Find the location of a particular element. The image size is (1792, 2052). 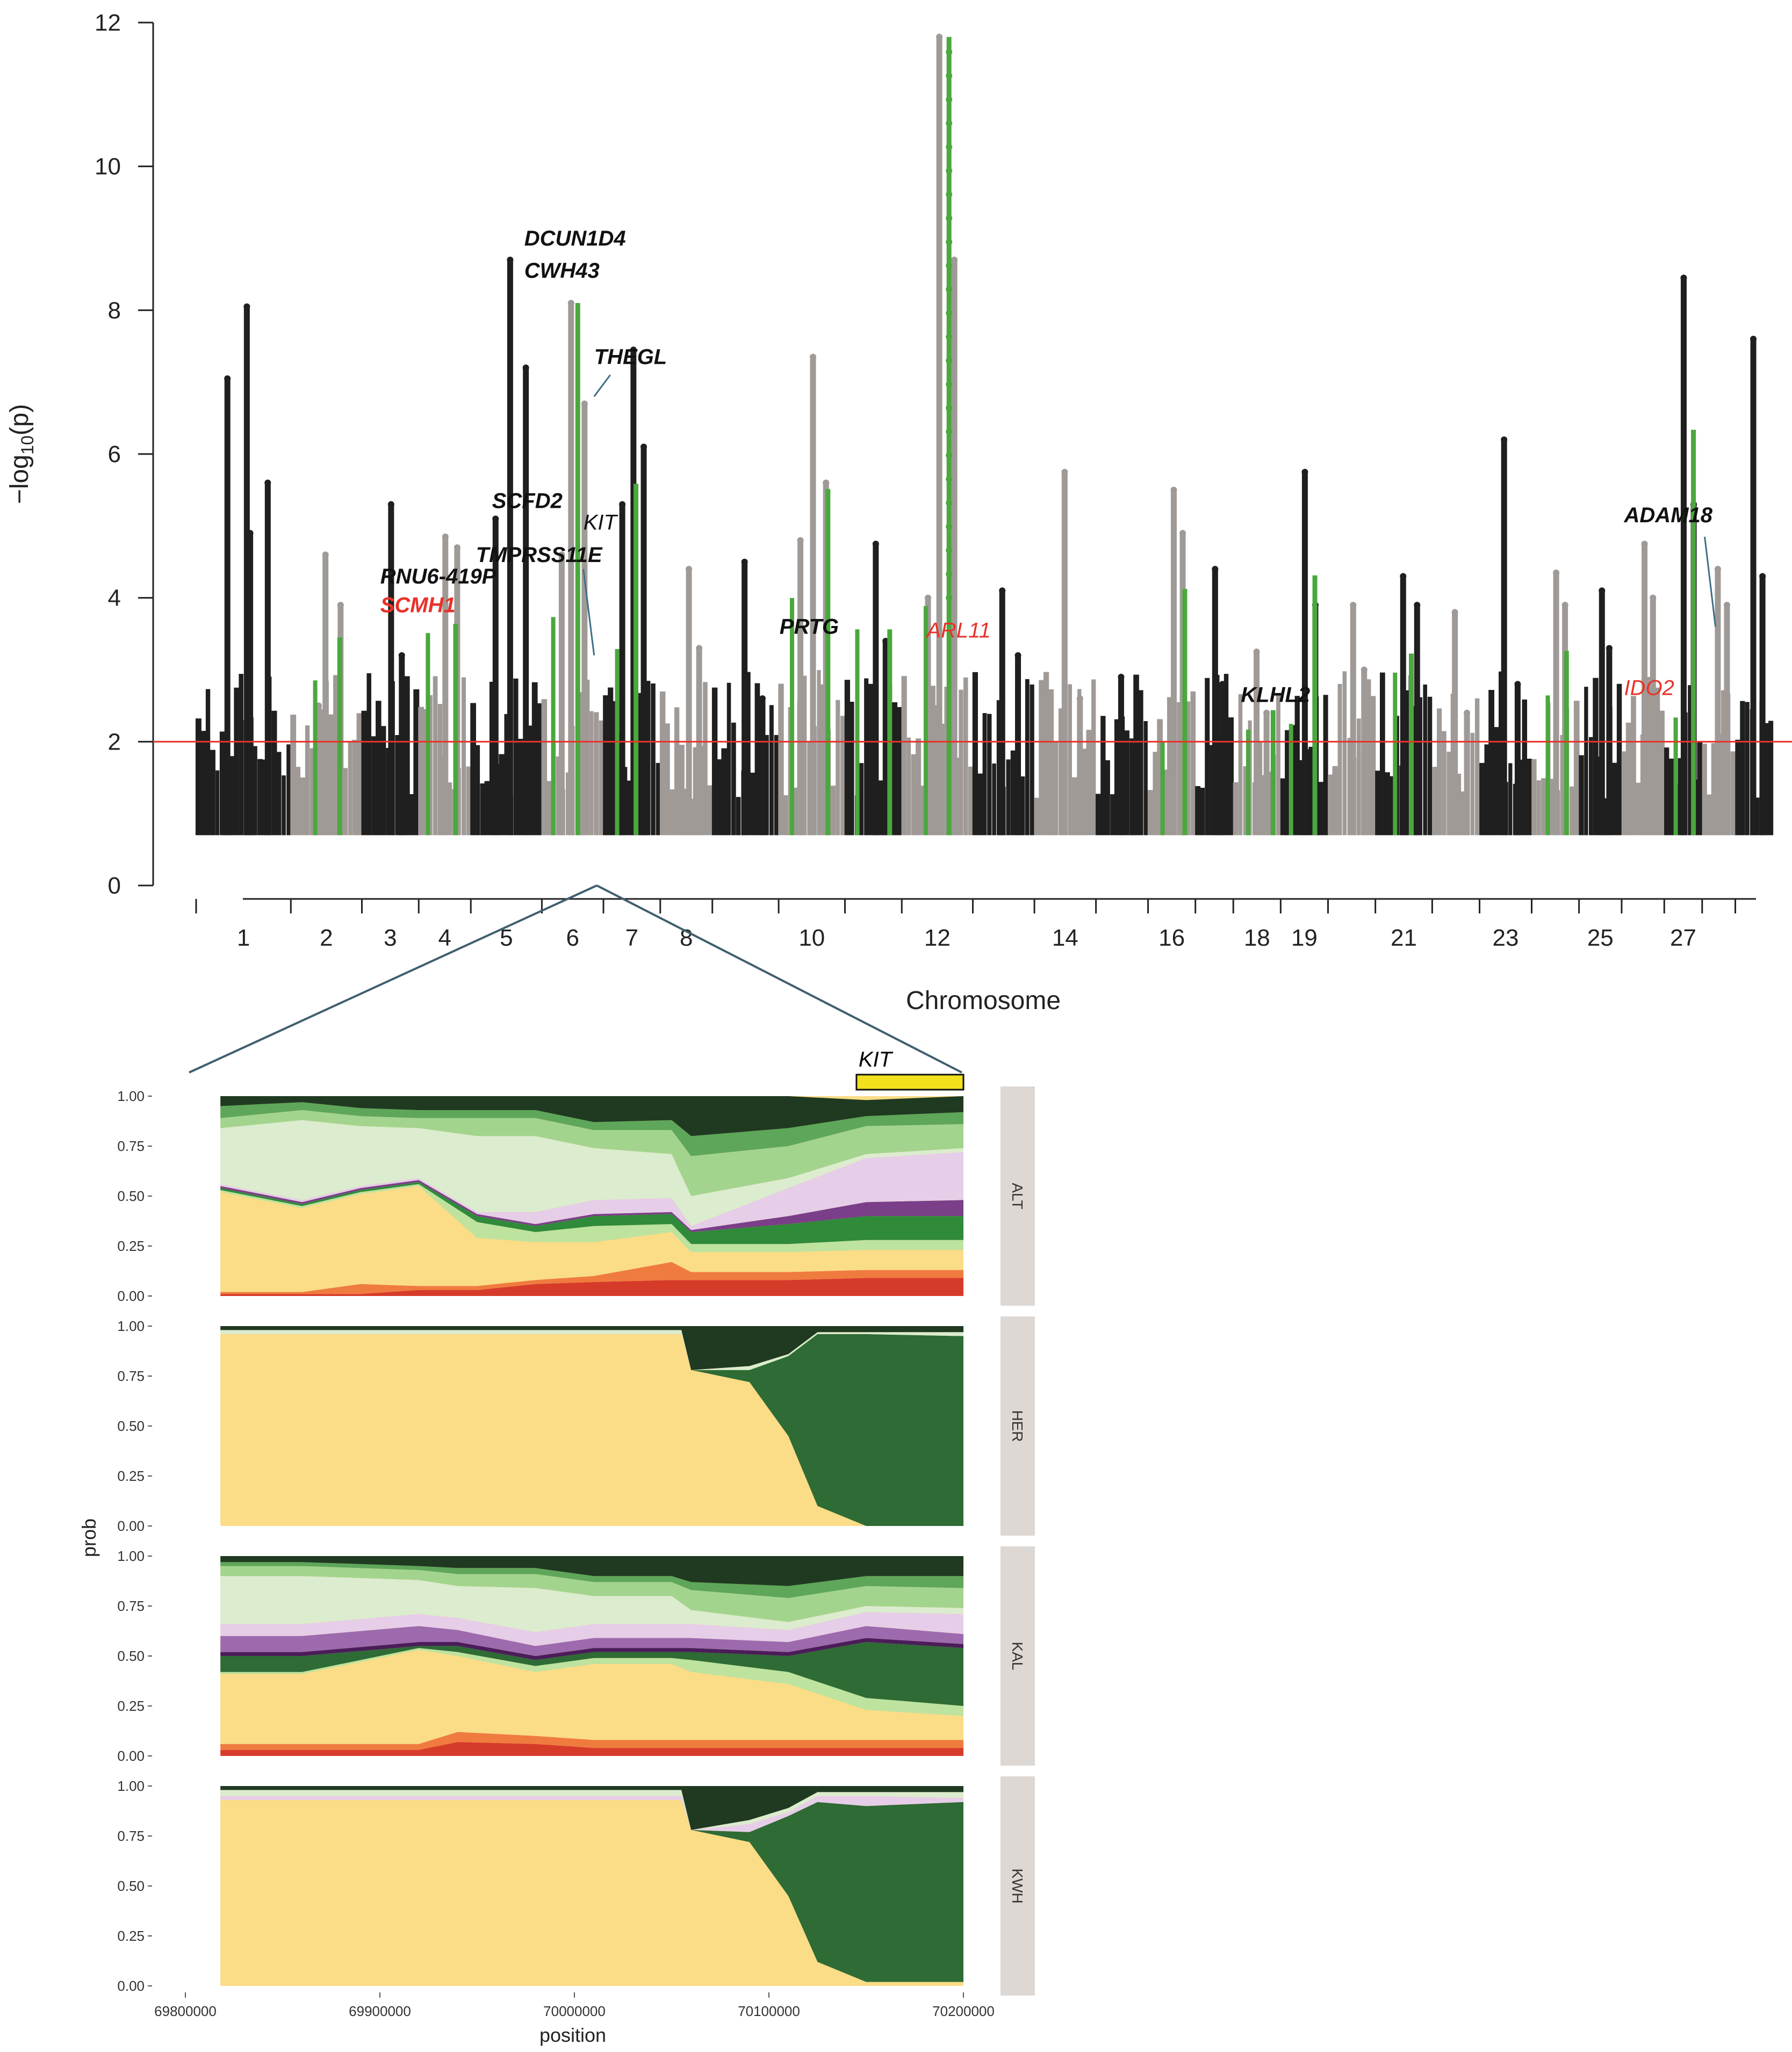

chromosome-14-points is located at coordinates (1065, 652).